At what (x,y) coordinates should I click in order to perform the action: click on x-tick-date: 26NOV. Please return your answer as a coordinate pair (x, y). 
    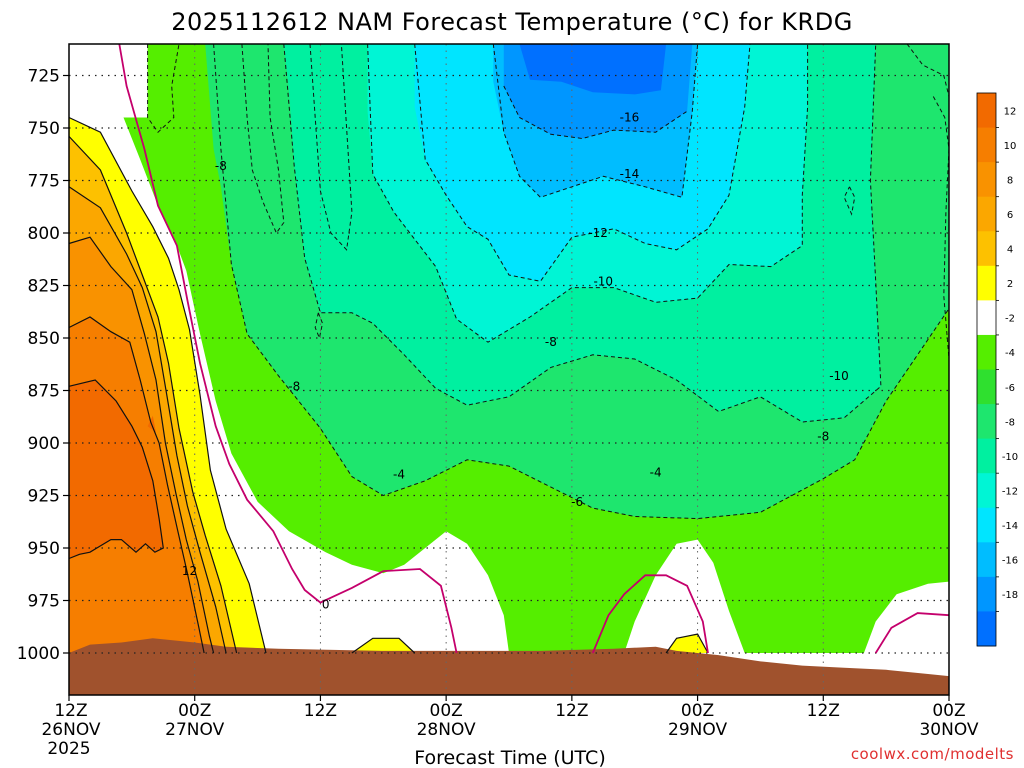
    Looking at the image, I should click on (70, 730).